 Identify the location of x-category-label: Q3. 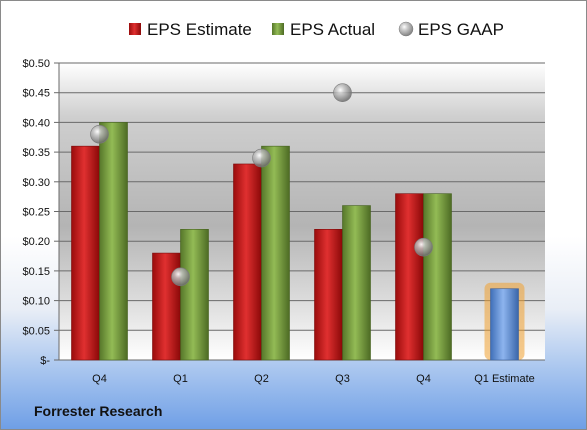
(342, 379).